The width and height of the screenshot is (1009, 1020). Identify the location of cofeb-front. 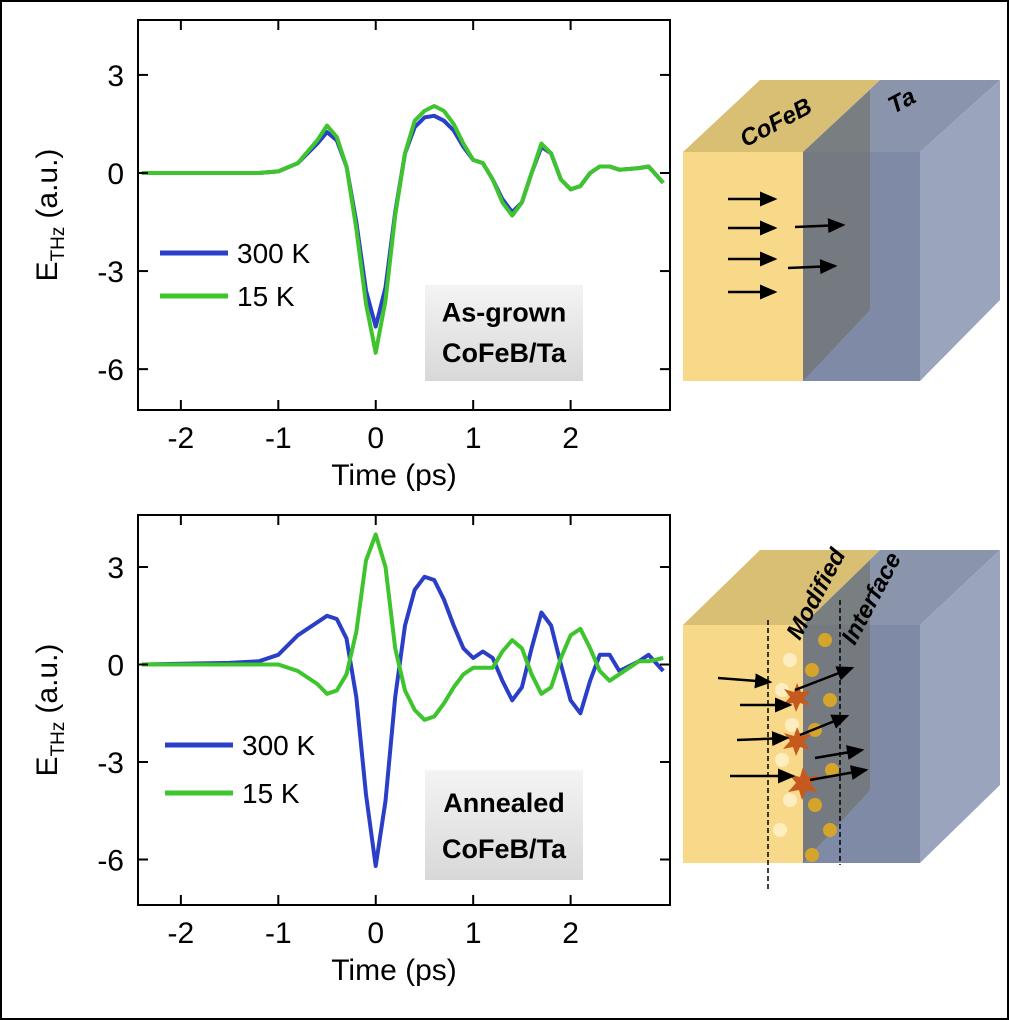
(743, 266).